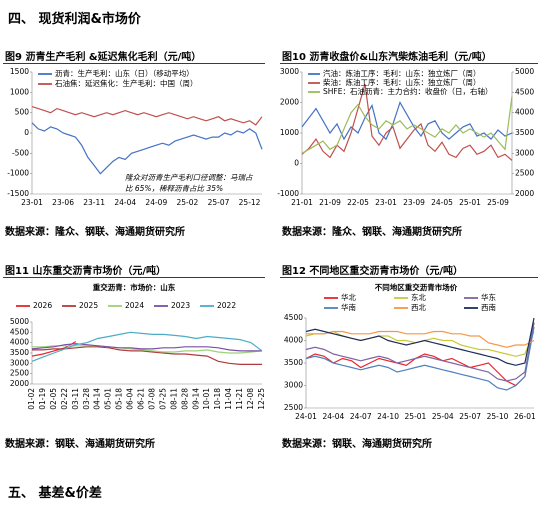 Image resolution: width=541 pixels, height=509 pixels. I want to click on legend-label: 2022, so click(226, 305).